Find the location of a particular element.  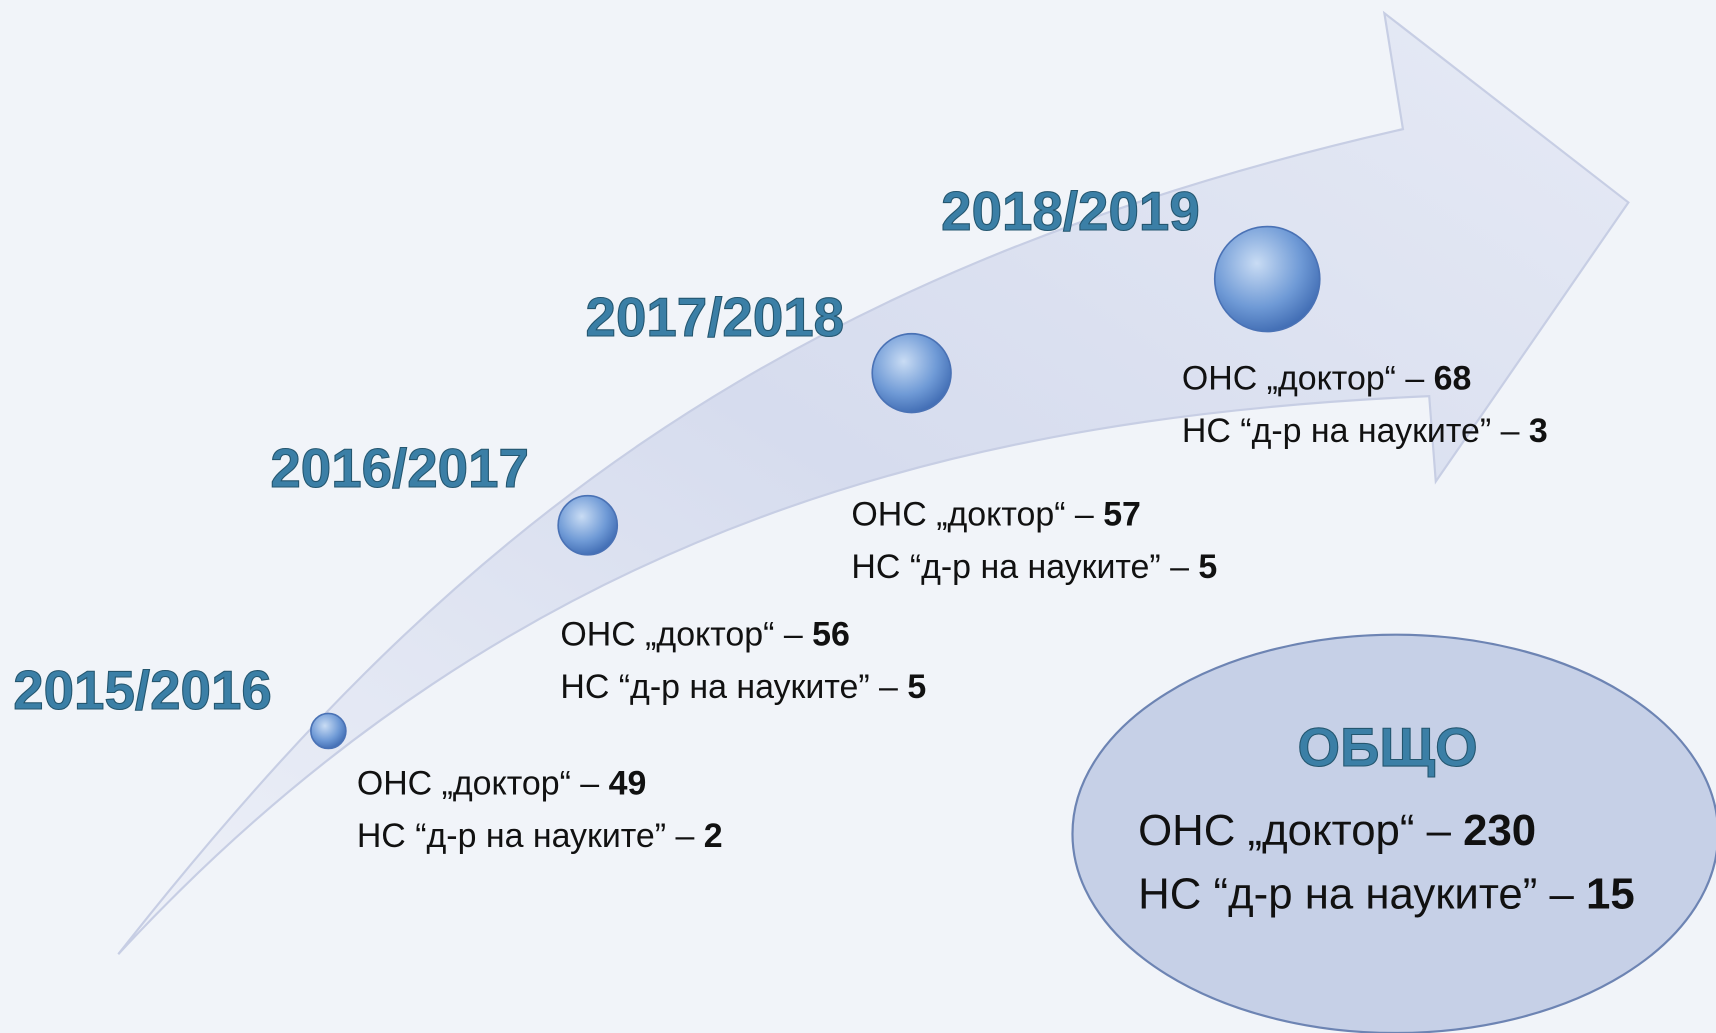

year: 2016/2017 is located at coordinates (399, 468).